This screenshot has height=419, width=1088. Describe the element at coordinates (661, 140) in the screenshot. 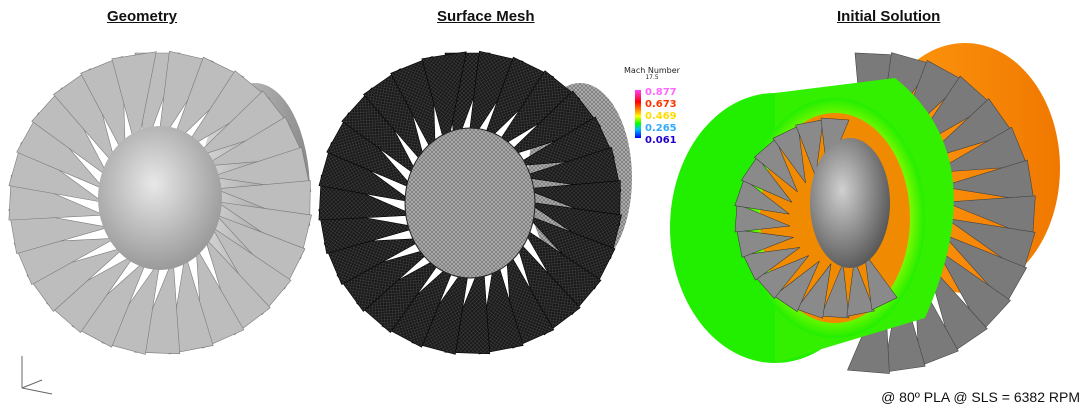

I see `legend-value-4: 0.061` at that location.